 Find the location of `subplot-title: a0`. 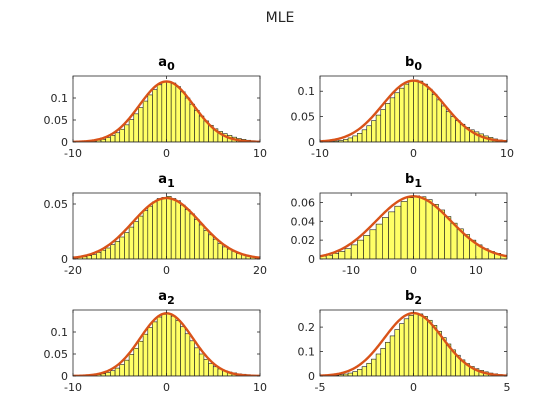

subplot-title: a0 is located at coordinates (166, 64).